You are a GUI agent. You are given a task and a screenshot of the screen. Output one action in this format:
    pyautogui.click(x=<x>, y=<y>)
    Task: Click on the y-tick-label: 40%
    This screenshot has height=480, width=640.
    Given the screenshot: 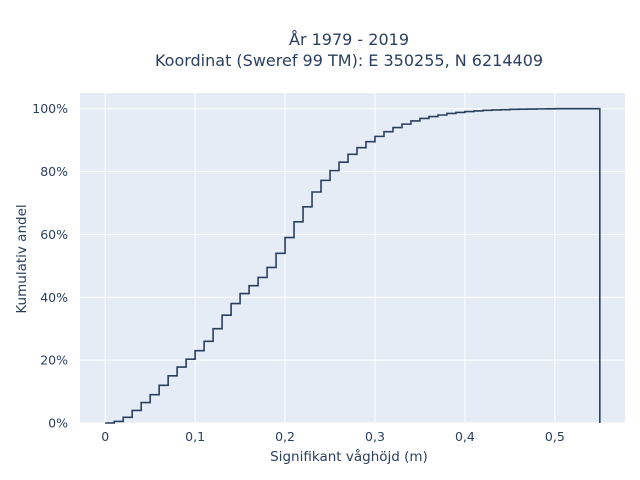 What is the action you would take?
    pyautogui.click(x=54, y=297)
    